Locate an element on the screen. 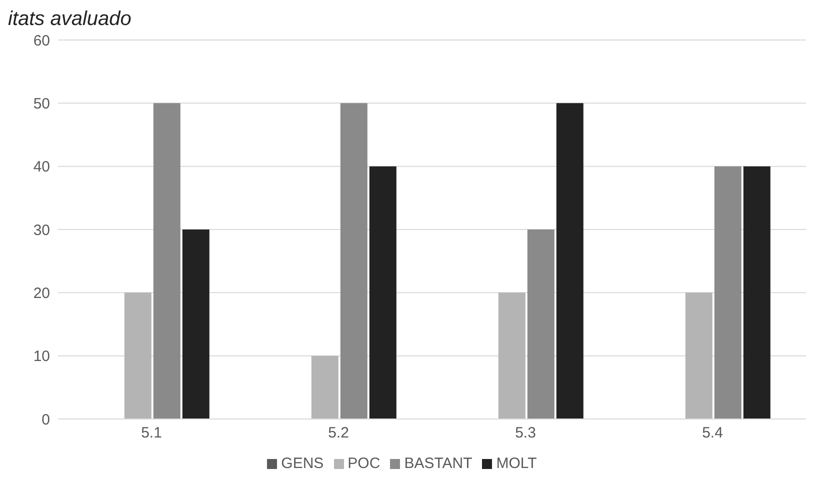  x-tick-label: 5.2 is located at coordinates (338, 433).